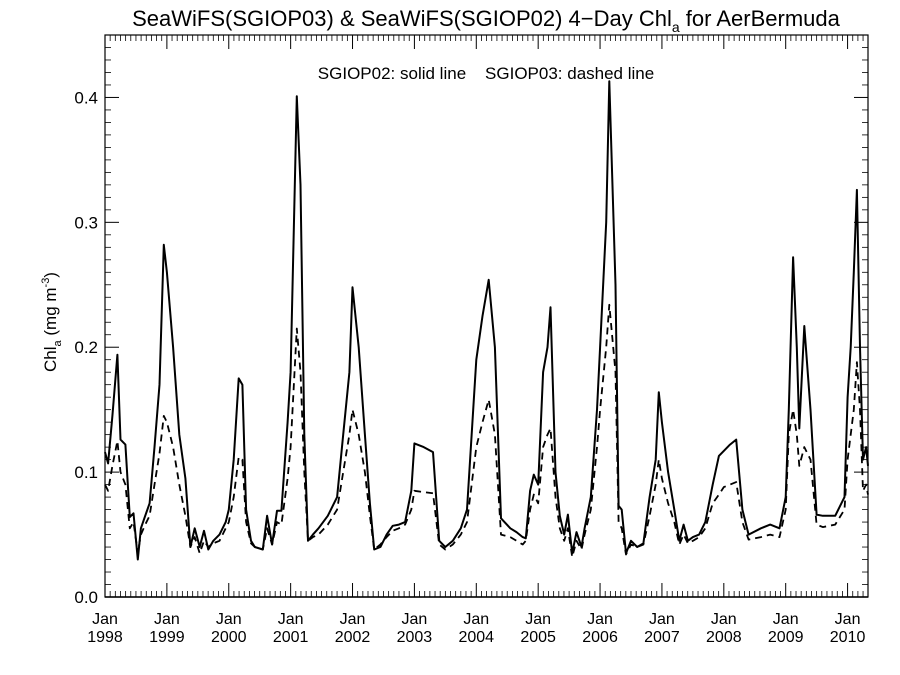  I want to click on x-tick-label-year: 1998, so click(105, 637).